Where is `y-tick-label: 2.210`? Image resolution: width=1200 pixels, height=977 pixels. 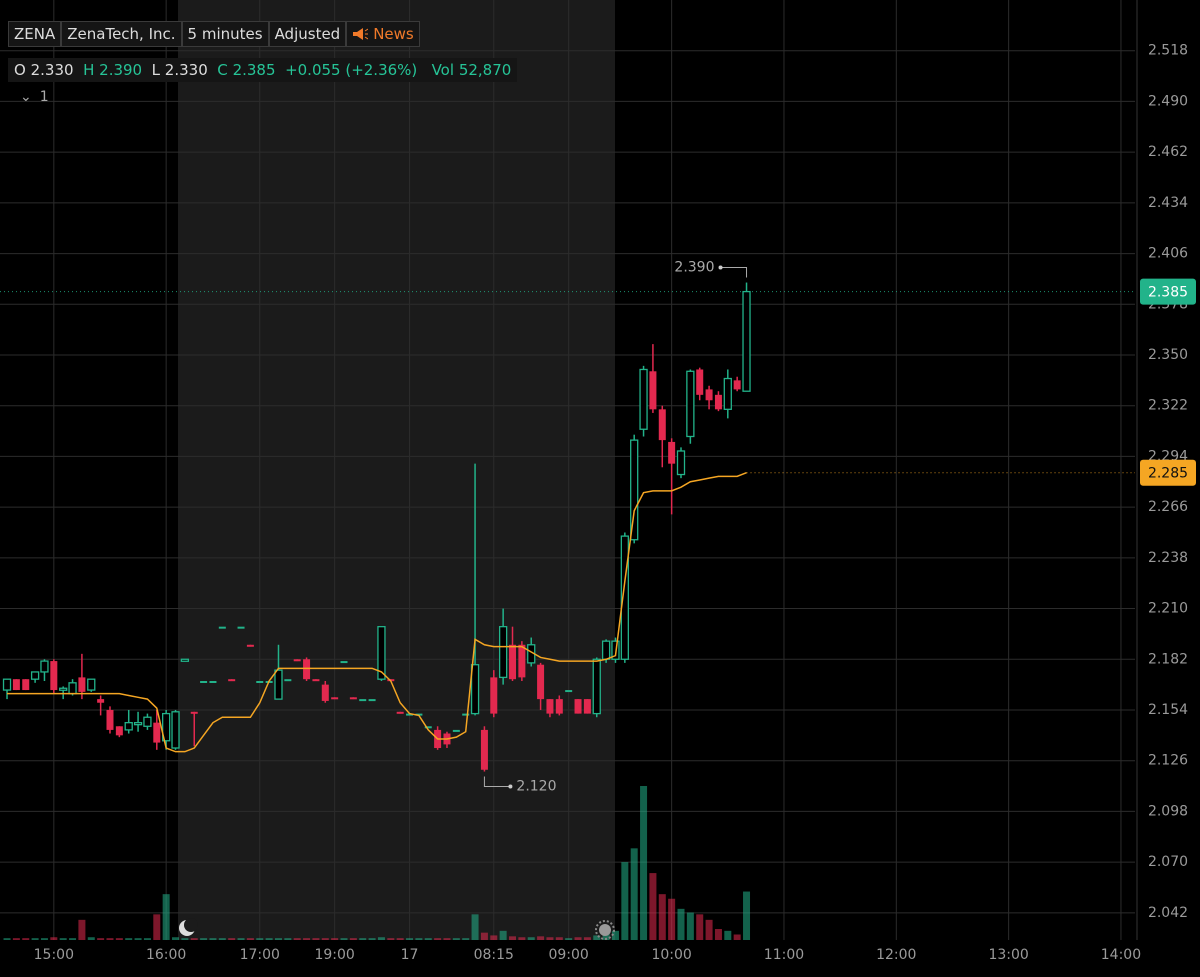 y-tick-label: 2.210 is located at coordinates (1168, 609).